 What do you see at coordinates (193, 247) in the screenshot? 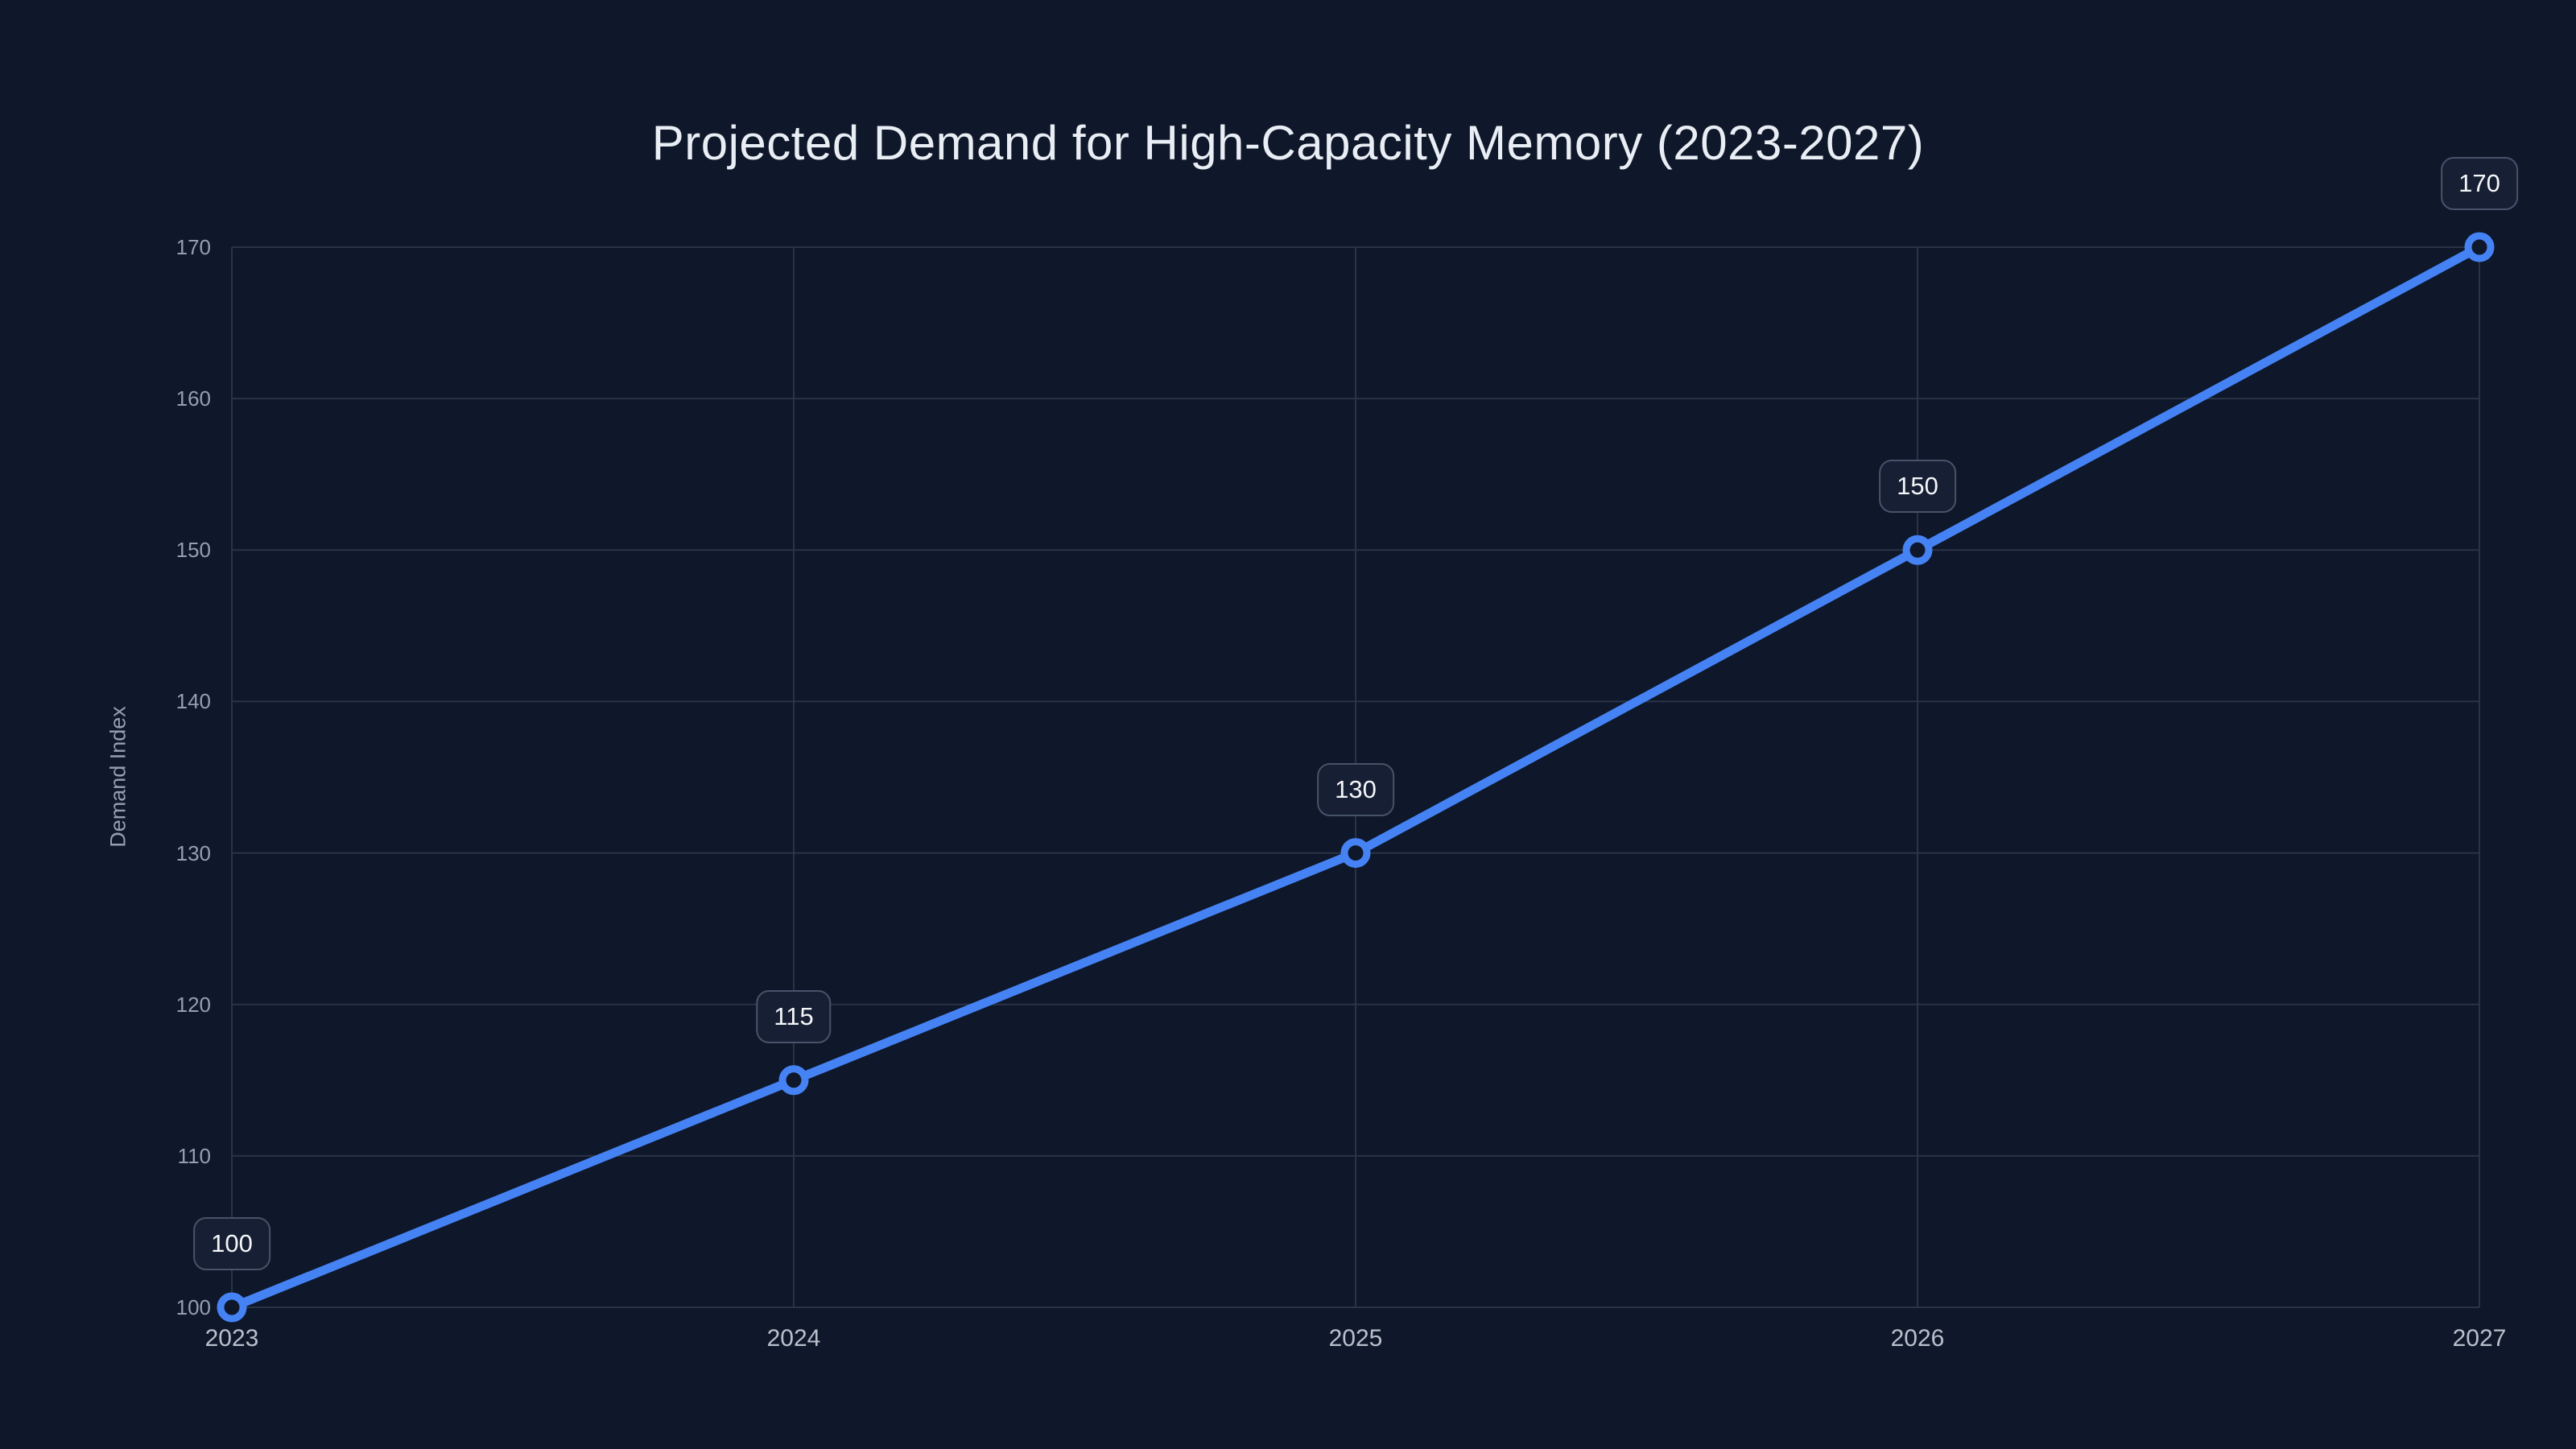
I see `y-tick-label: 170` at bounding box center [193, 247].